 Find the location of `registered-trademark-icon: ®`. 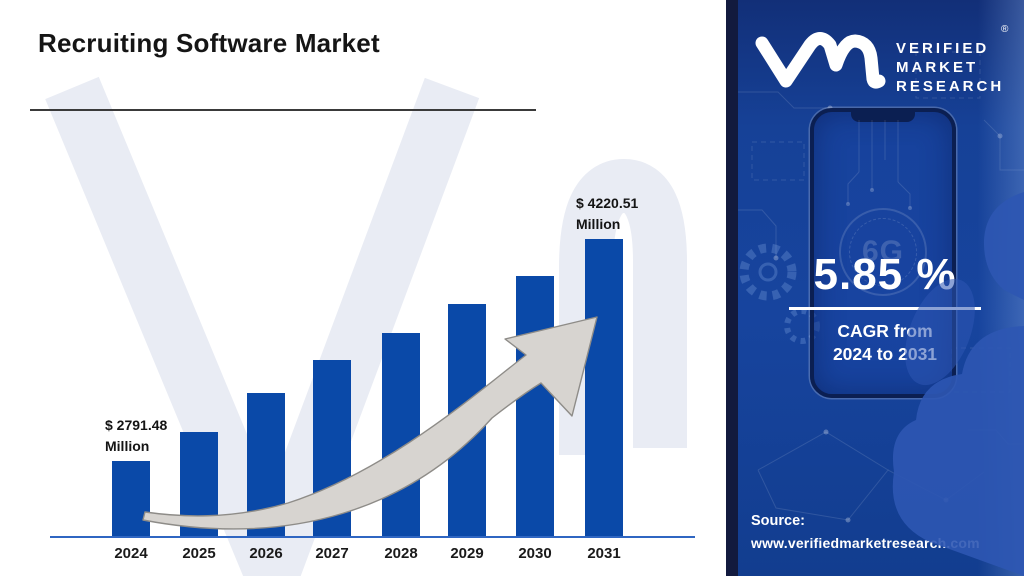

registered-trademark-icon: ® is located at coordinates (1005, 29).